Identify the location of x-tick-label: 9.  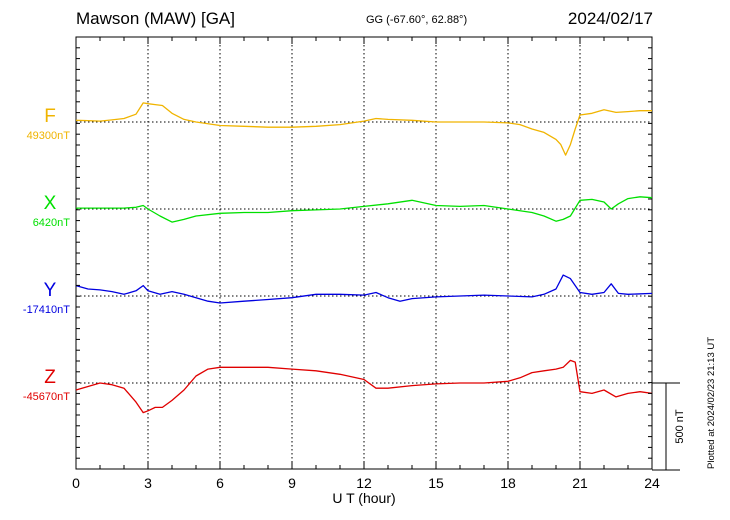
(292, 483).